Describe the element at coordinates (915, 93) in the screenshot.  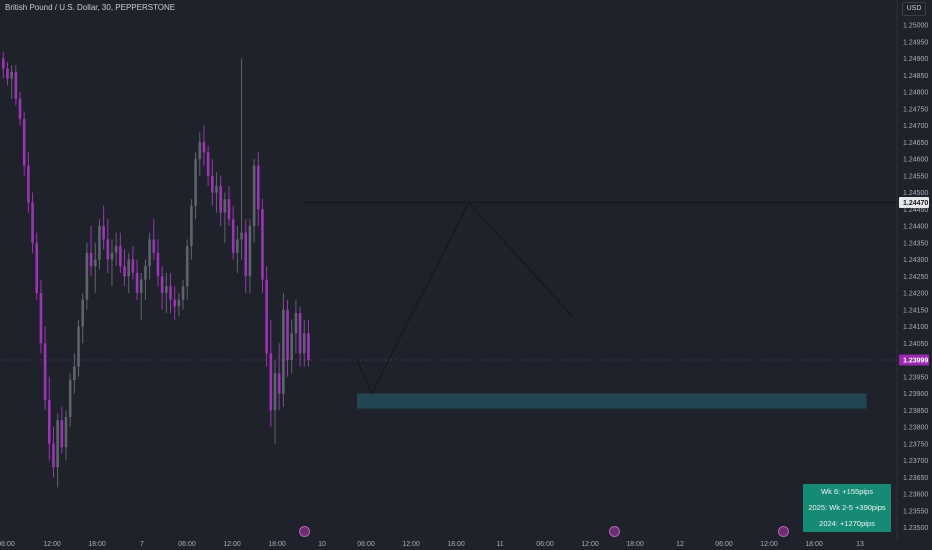
I see `y-tick-label: 1.24800` at that location.